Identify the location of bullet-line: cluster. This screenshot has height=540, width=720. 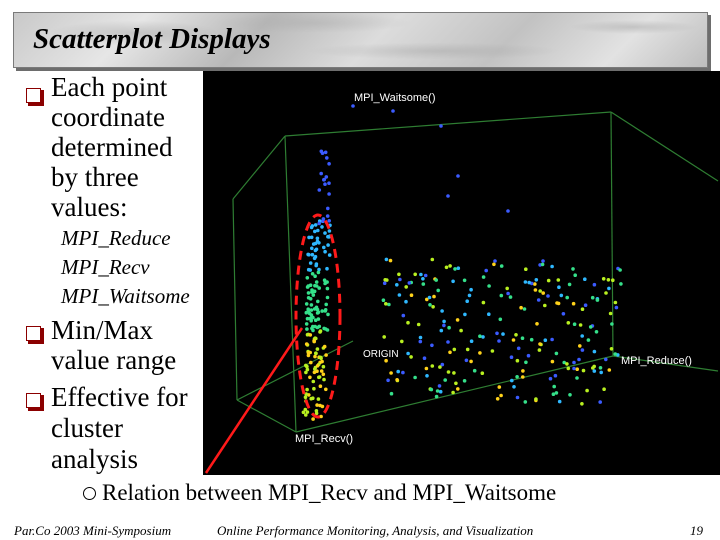
(87, 428).